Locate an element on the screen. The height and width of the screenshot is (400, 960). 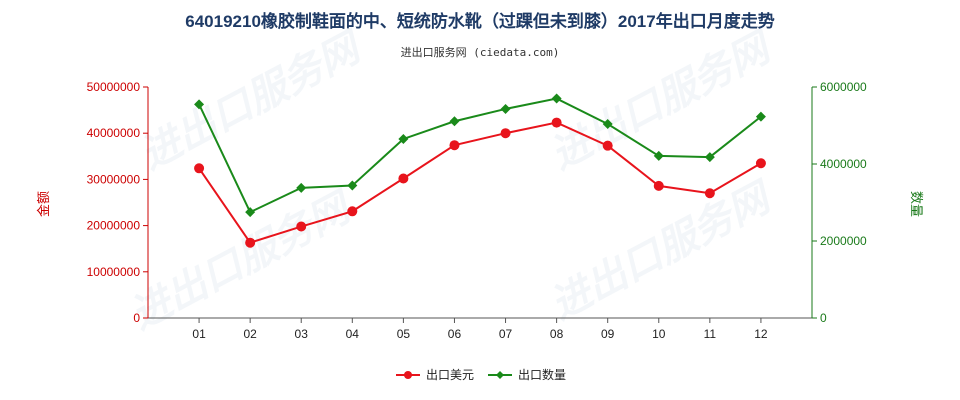
chart-title: 64019210橡胶制鞋面的中、短统防水靴（过踝但未到膝）2017年出口月度走势 is located at coordinates (479, 21).